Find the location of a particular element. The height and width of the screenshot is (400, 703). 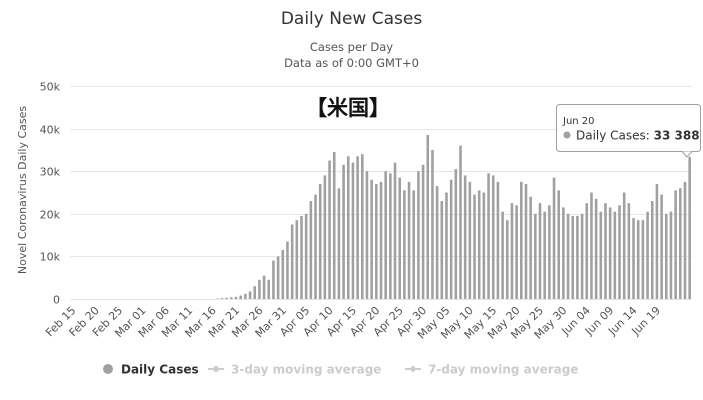

legend-item-3day-average: 3-day moving average is located at coordinates (294, 370).